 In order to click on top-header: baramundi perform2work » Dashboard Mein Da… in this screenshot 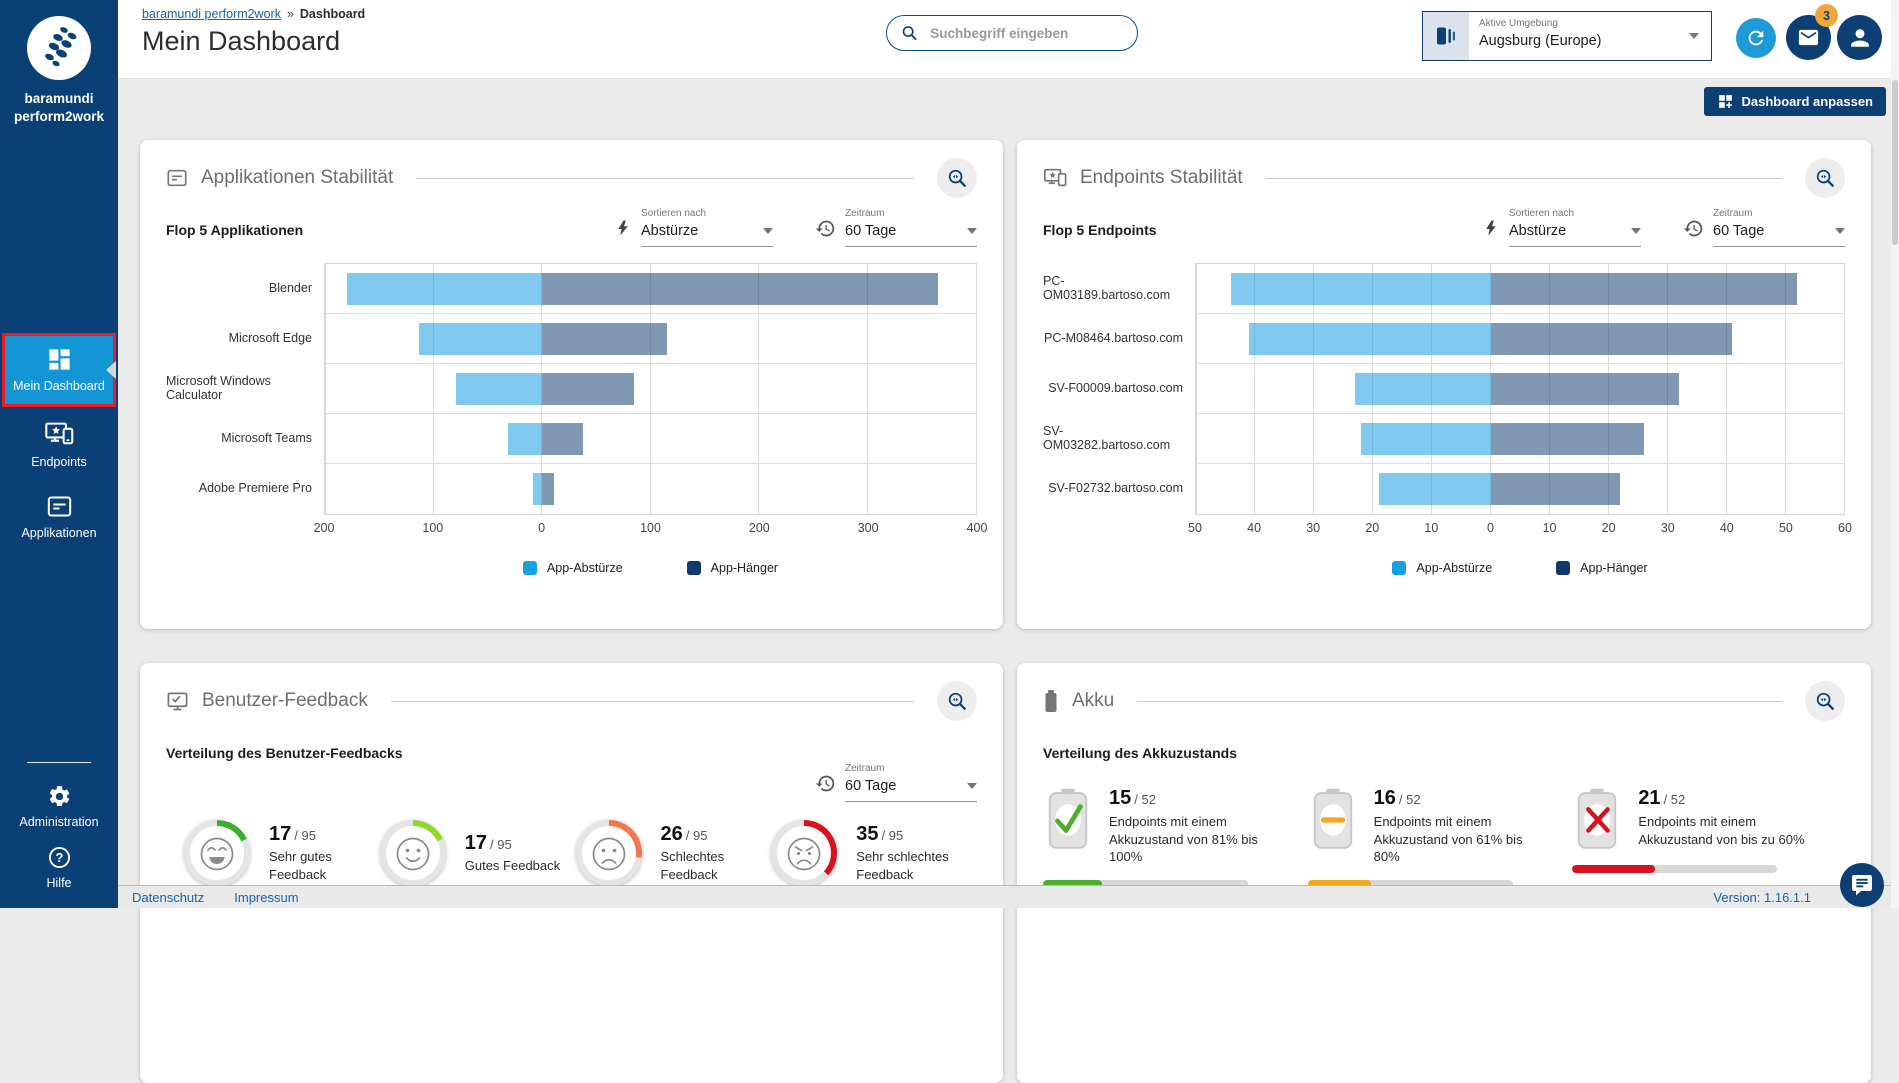, I will do `click(1004, 39)`.